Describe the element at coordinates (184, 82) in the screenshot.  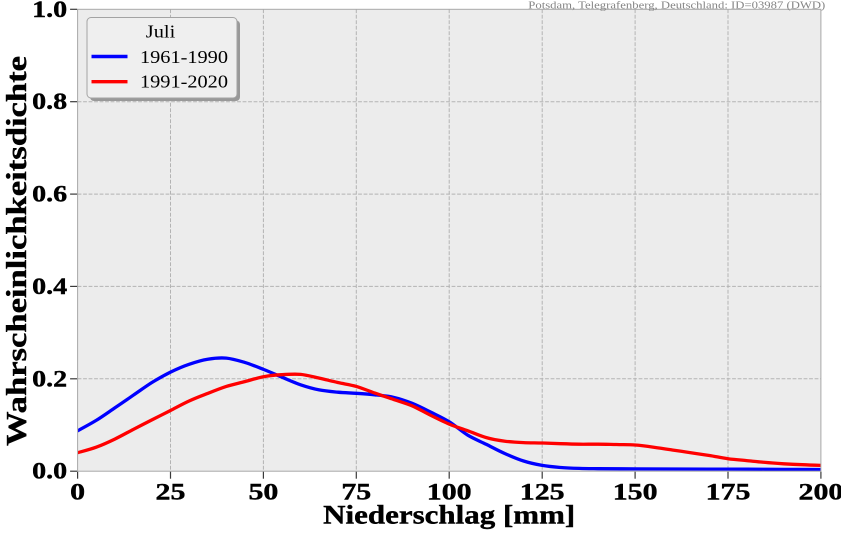
I see `svg-text: 1991-2020` at that location.